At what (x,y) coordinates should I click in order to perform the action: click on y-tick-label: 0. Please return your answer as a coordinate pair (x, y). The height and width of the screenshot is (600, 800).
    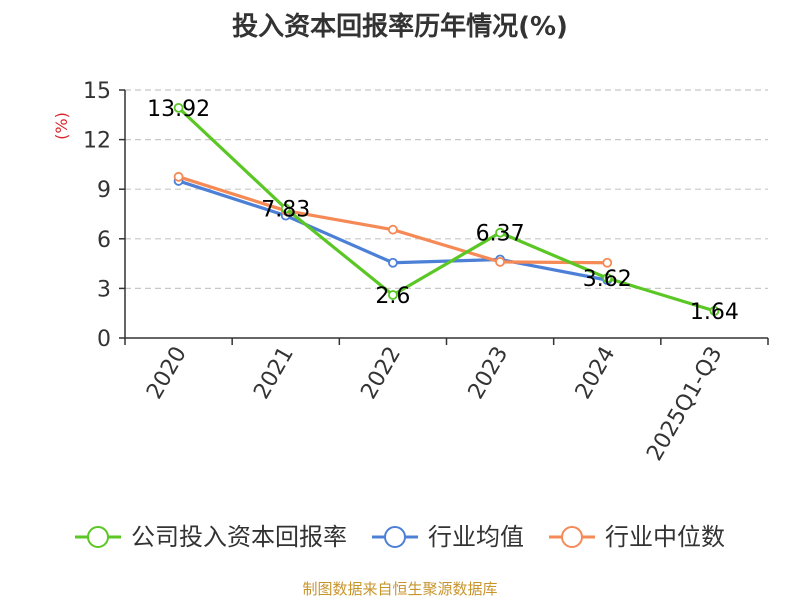
    Looking at the image, I should click on (104, 339).